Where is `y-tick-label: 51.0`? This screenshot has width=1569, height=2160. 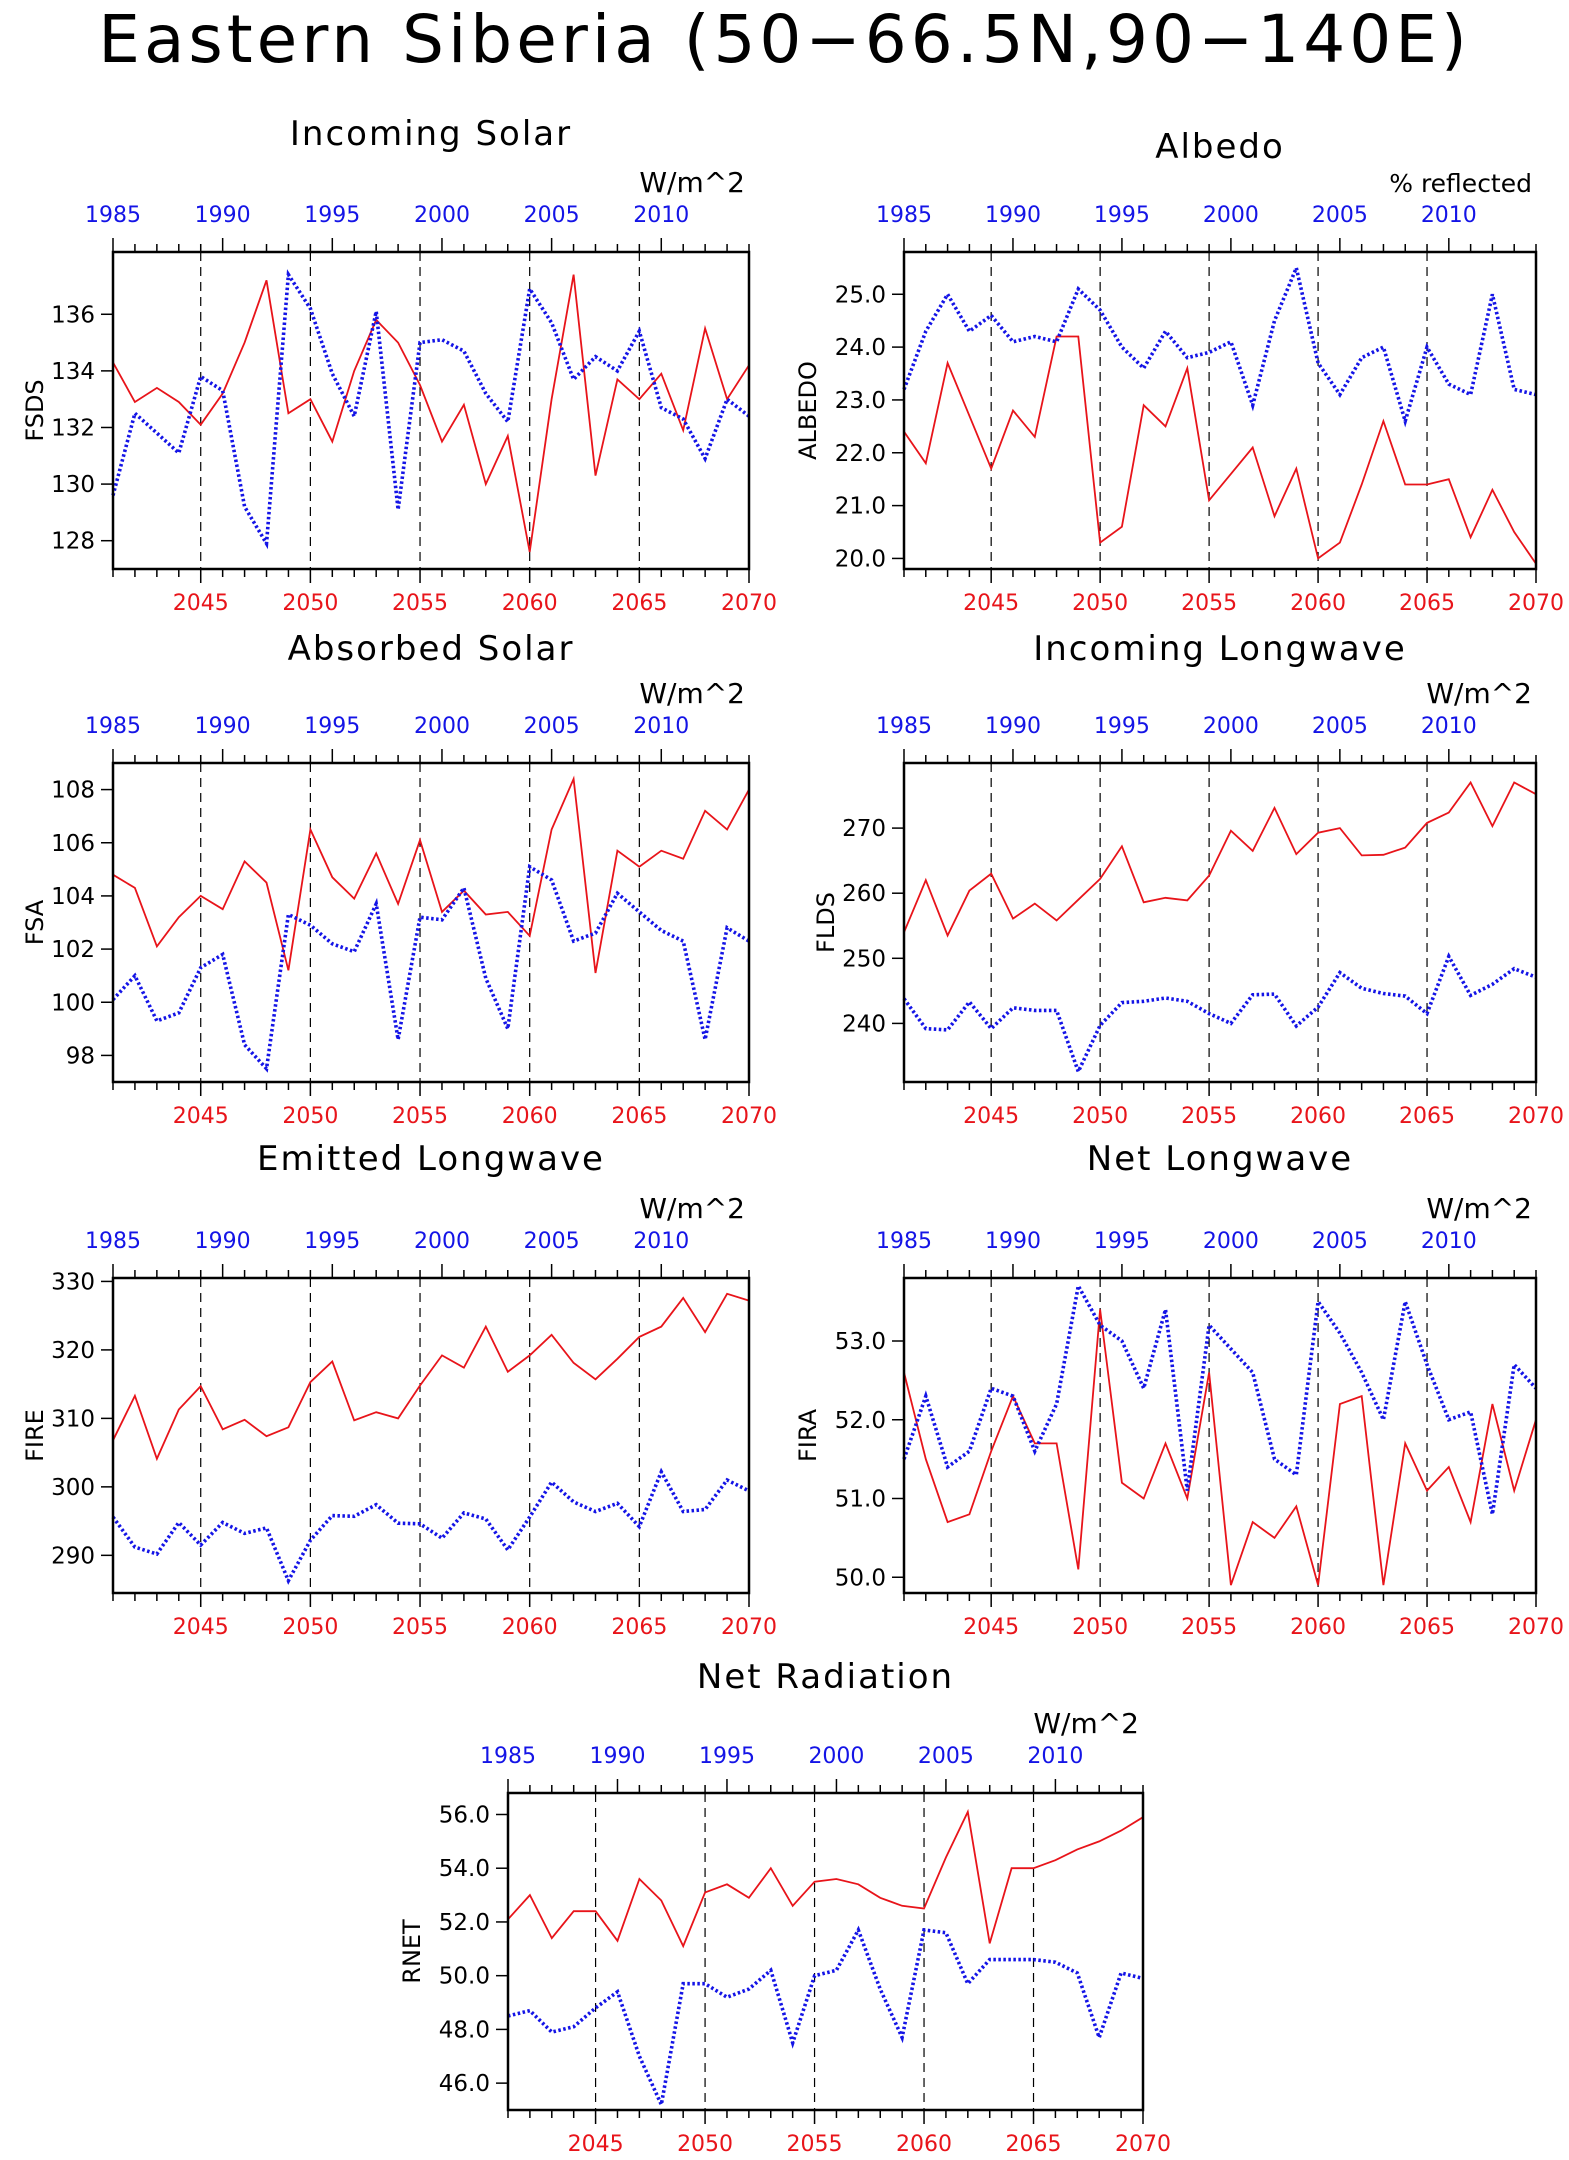 y-tick-label: 51.0 is located at coordinates (860, 1500).